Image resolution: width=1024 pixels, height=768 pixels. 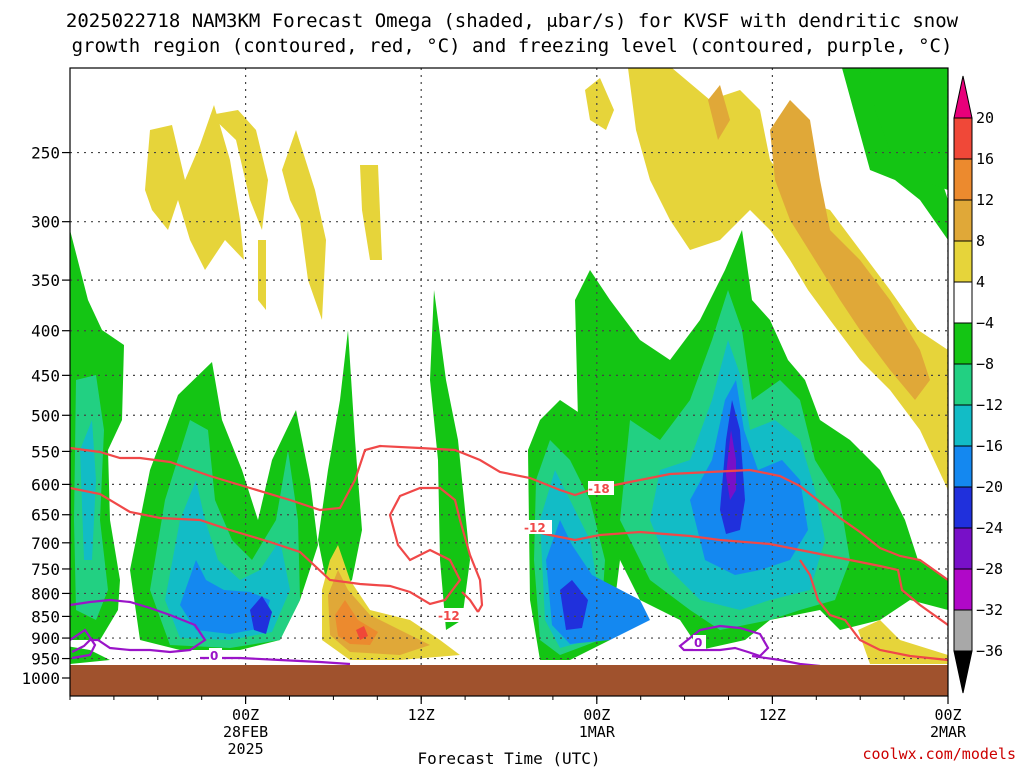 What do you see at coordinates (45, 543) in the screenshot?
I see `y-tick-label: 700` at bounding box center [45, 543].